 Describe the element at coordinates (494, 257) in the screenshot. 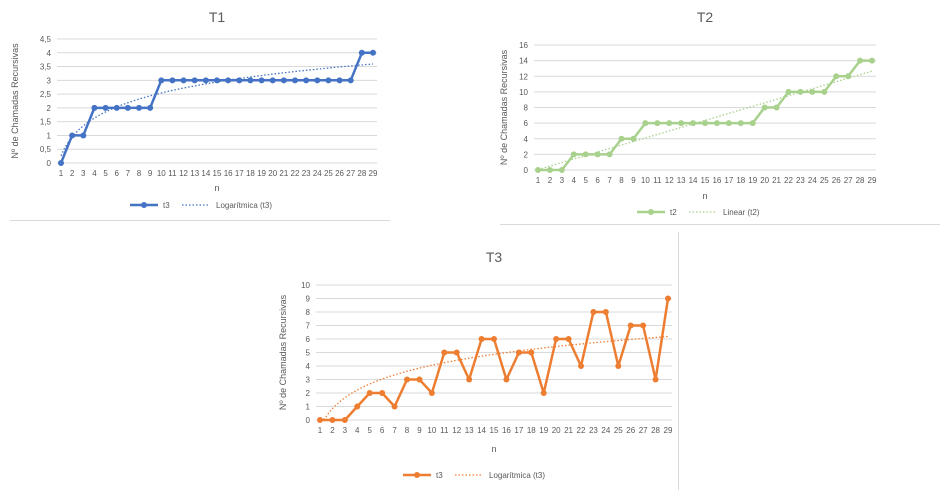

I see `chart-title: T3` at that location.